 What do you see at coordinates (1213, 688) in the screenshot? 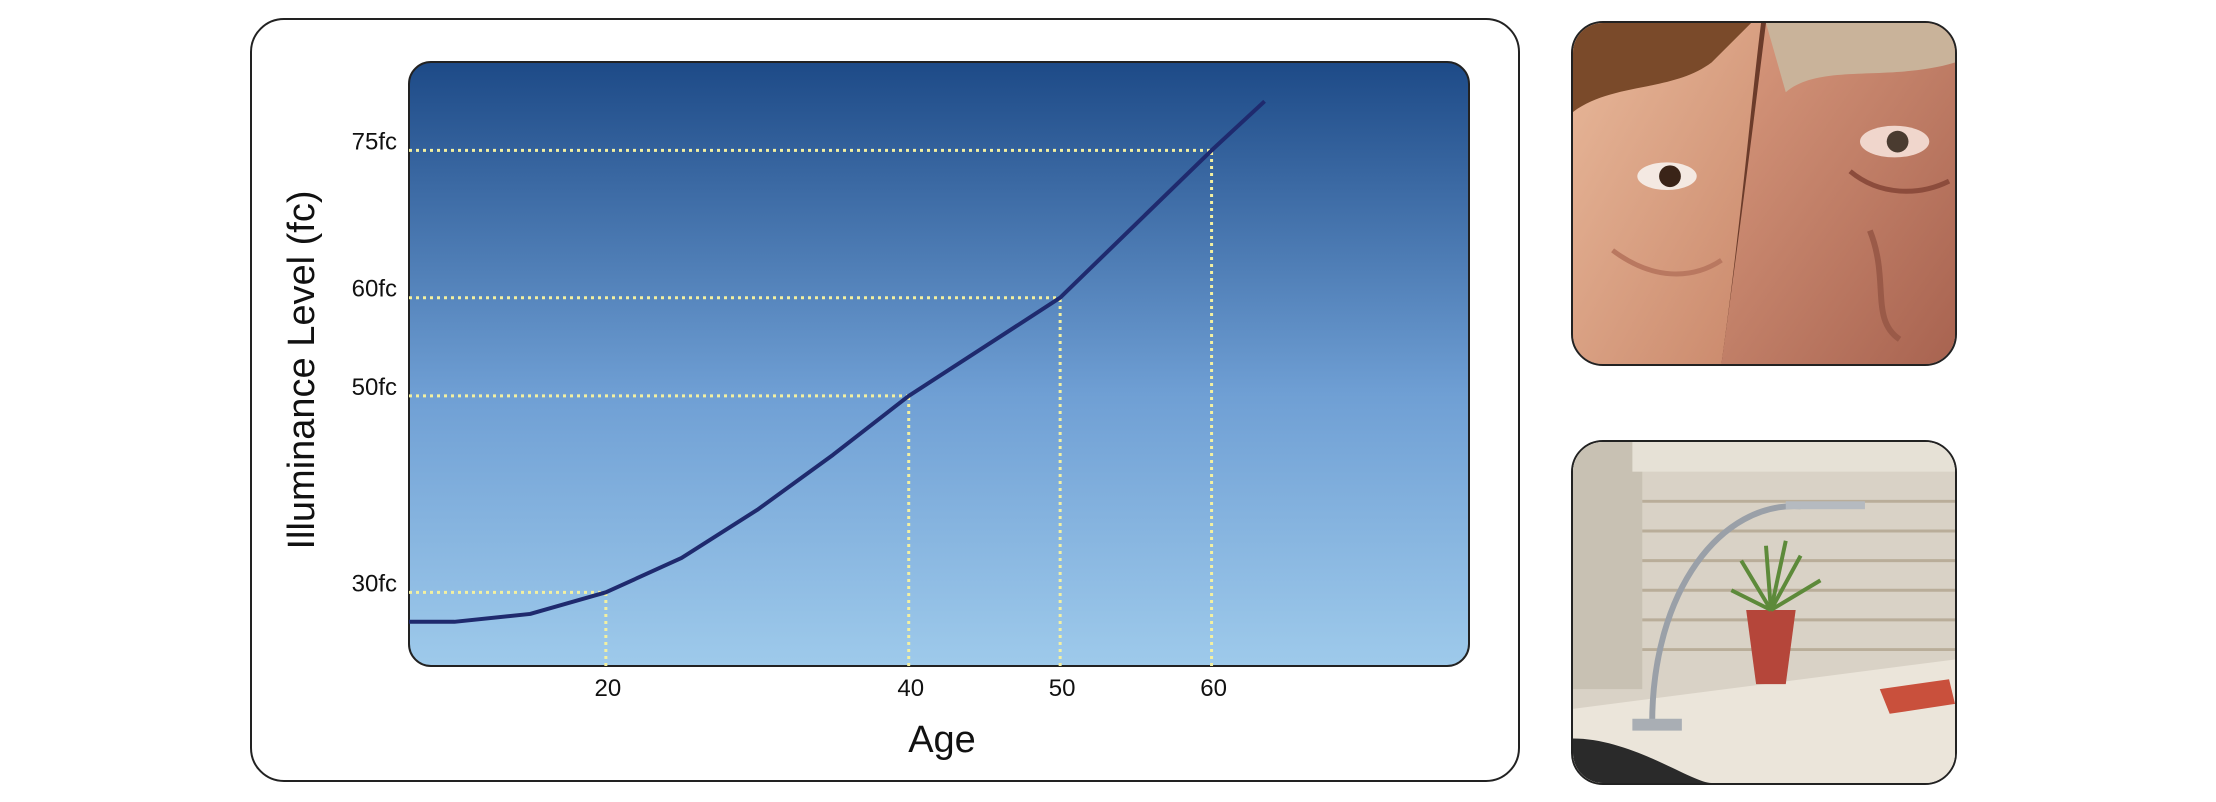
I see `x-tick-label-60: 60` at bounding box center [1213, 688].